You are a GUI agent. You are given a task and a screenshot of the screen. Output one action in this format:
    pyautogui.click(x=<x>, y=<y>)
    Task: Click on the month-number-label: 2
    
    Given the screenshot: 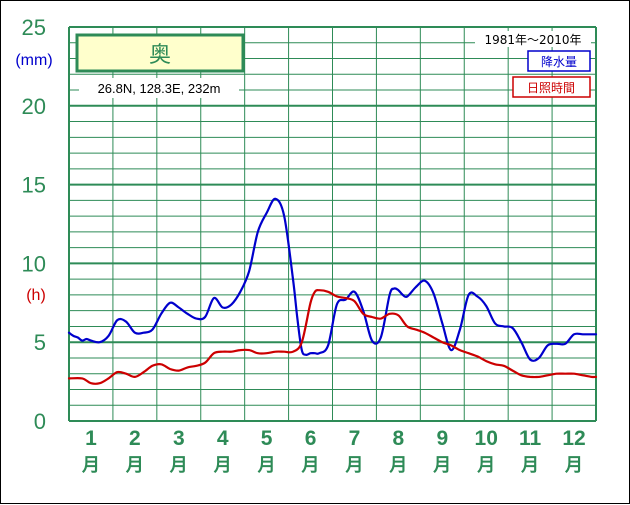 What is the action you would take?
    pyautogui.click(x=135, y=438)
    